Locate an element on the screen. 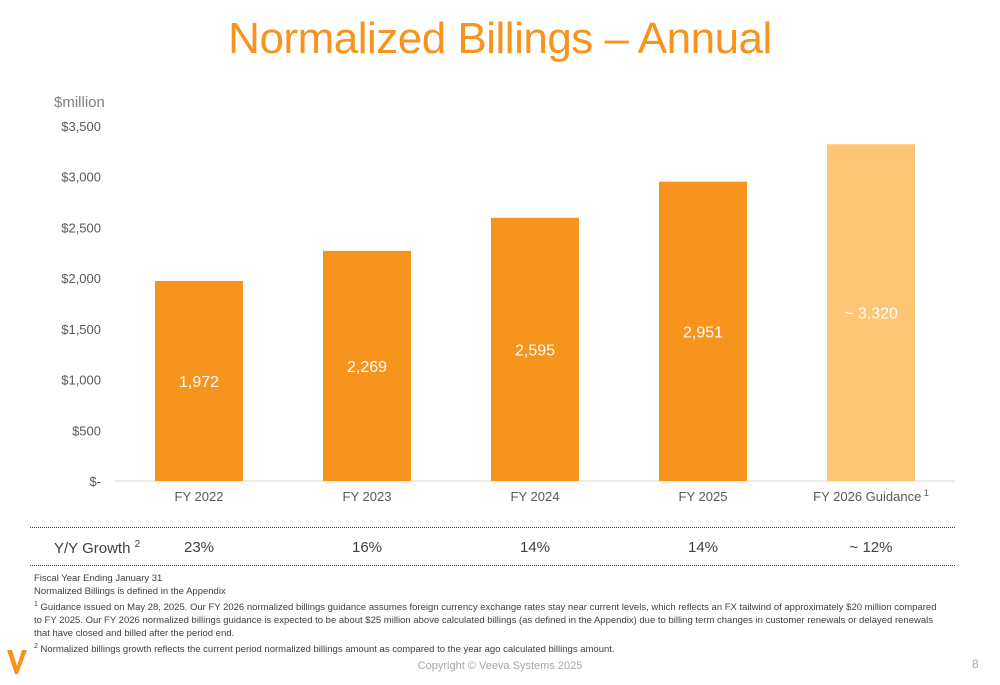  y-tick-label: $2,000 is located at coordinates (81, 278).